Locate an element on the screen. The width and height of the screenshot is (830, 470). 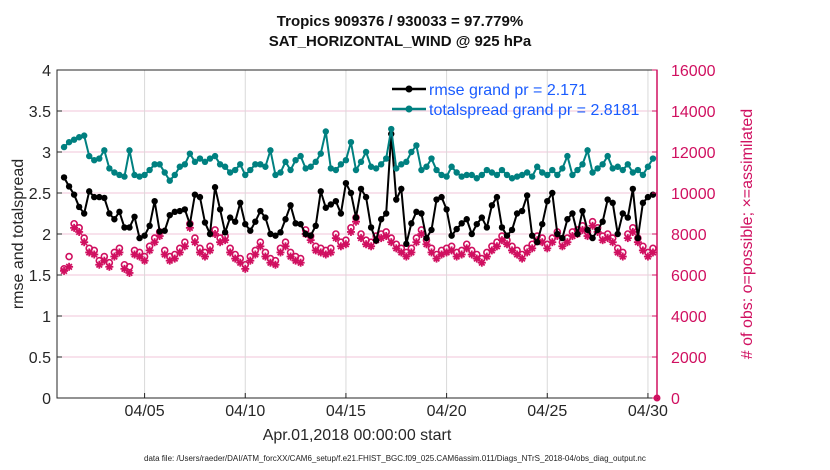
y-right-tick-label: 4000 is located at coordinates (689, 317).